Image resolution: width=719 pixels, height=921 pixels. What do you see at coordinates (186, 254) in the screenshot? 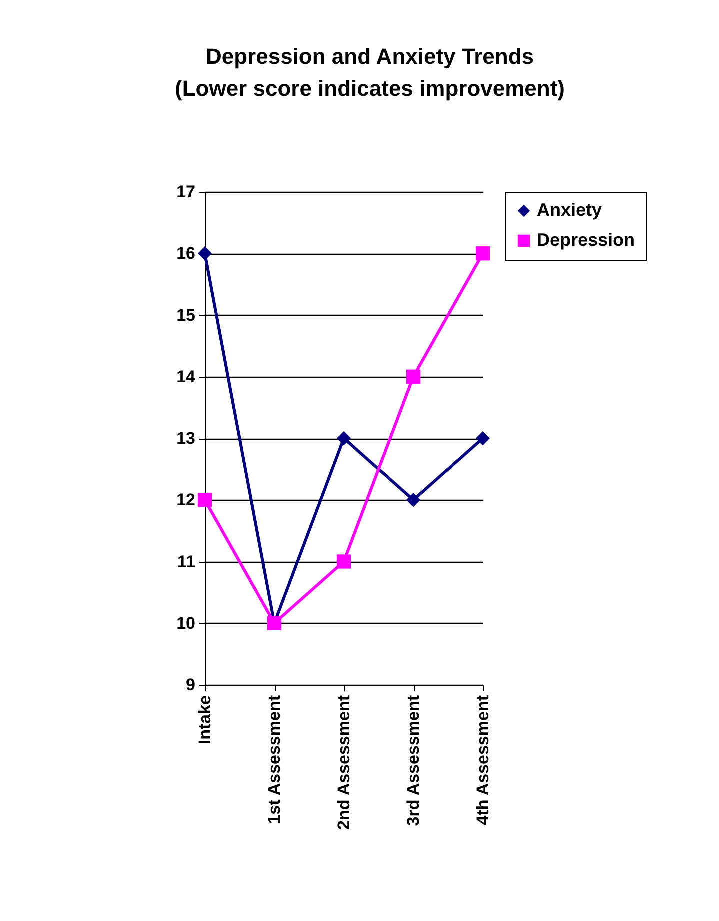
I see `y-tick-label: 16` at bounding box center [186, 254].